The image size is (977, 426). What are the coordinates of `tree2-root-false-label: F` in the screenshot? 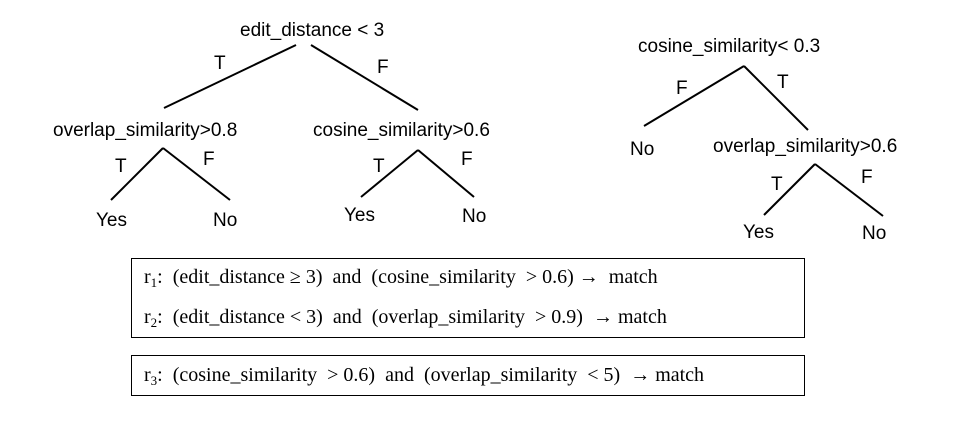 It's located at (682, 88).